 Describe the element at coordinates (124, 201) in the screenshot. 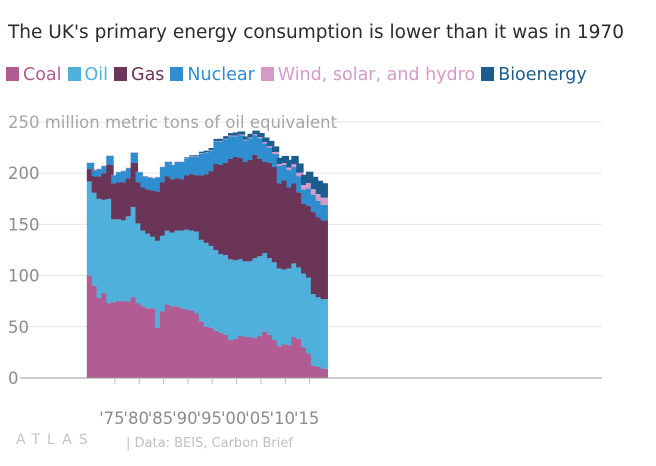

I see `bar-segment-gas-1977` at that location.